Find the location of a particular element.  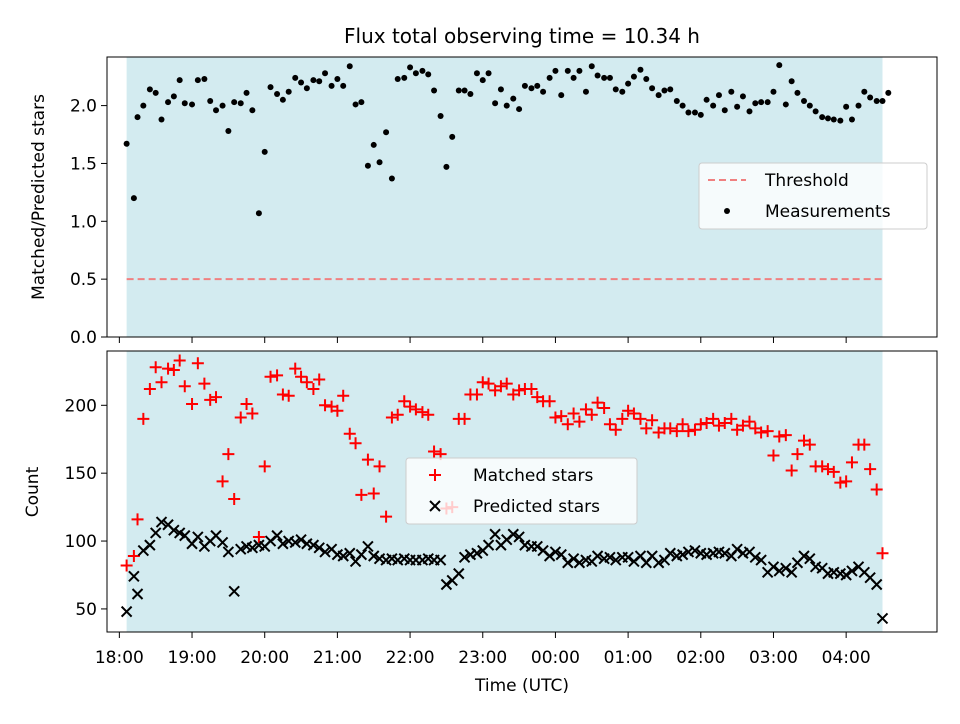

bottom-y-tick-label: 200 is located at coordinates (81, 406).